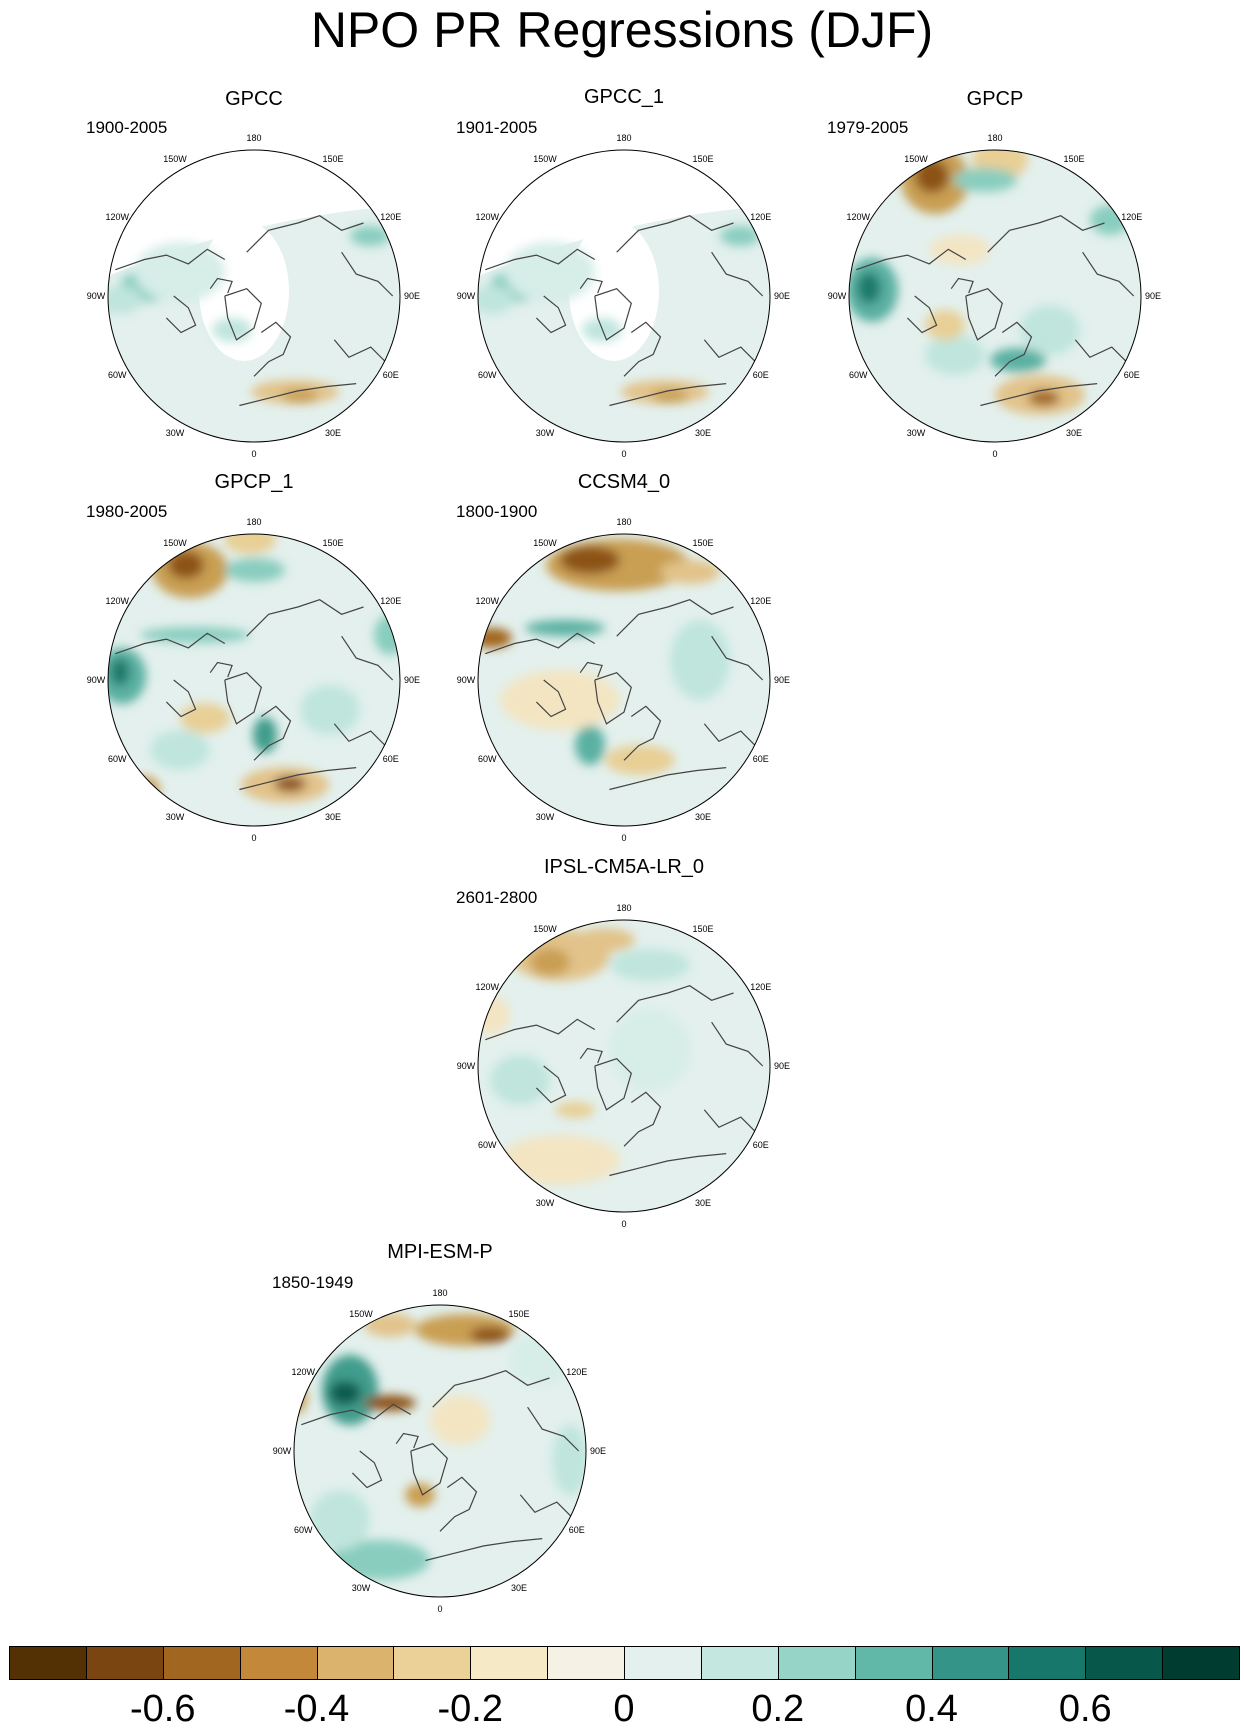 The width and height of the screenshot is (1244, 1731). What do you see at coordinates (127, 511) in the screenshot?
I see `panel-years: 1980-2005` at bounding box center [127, 511].